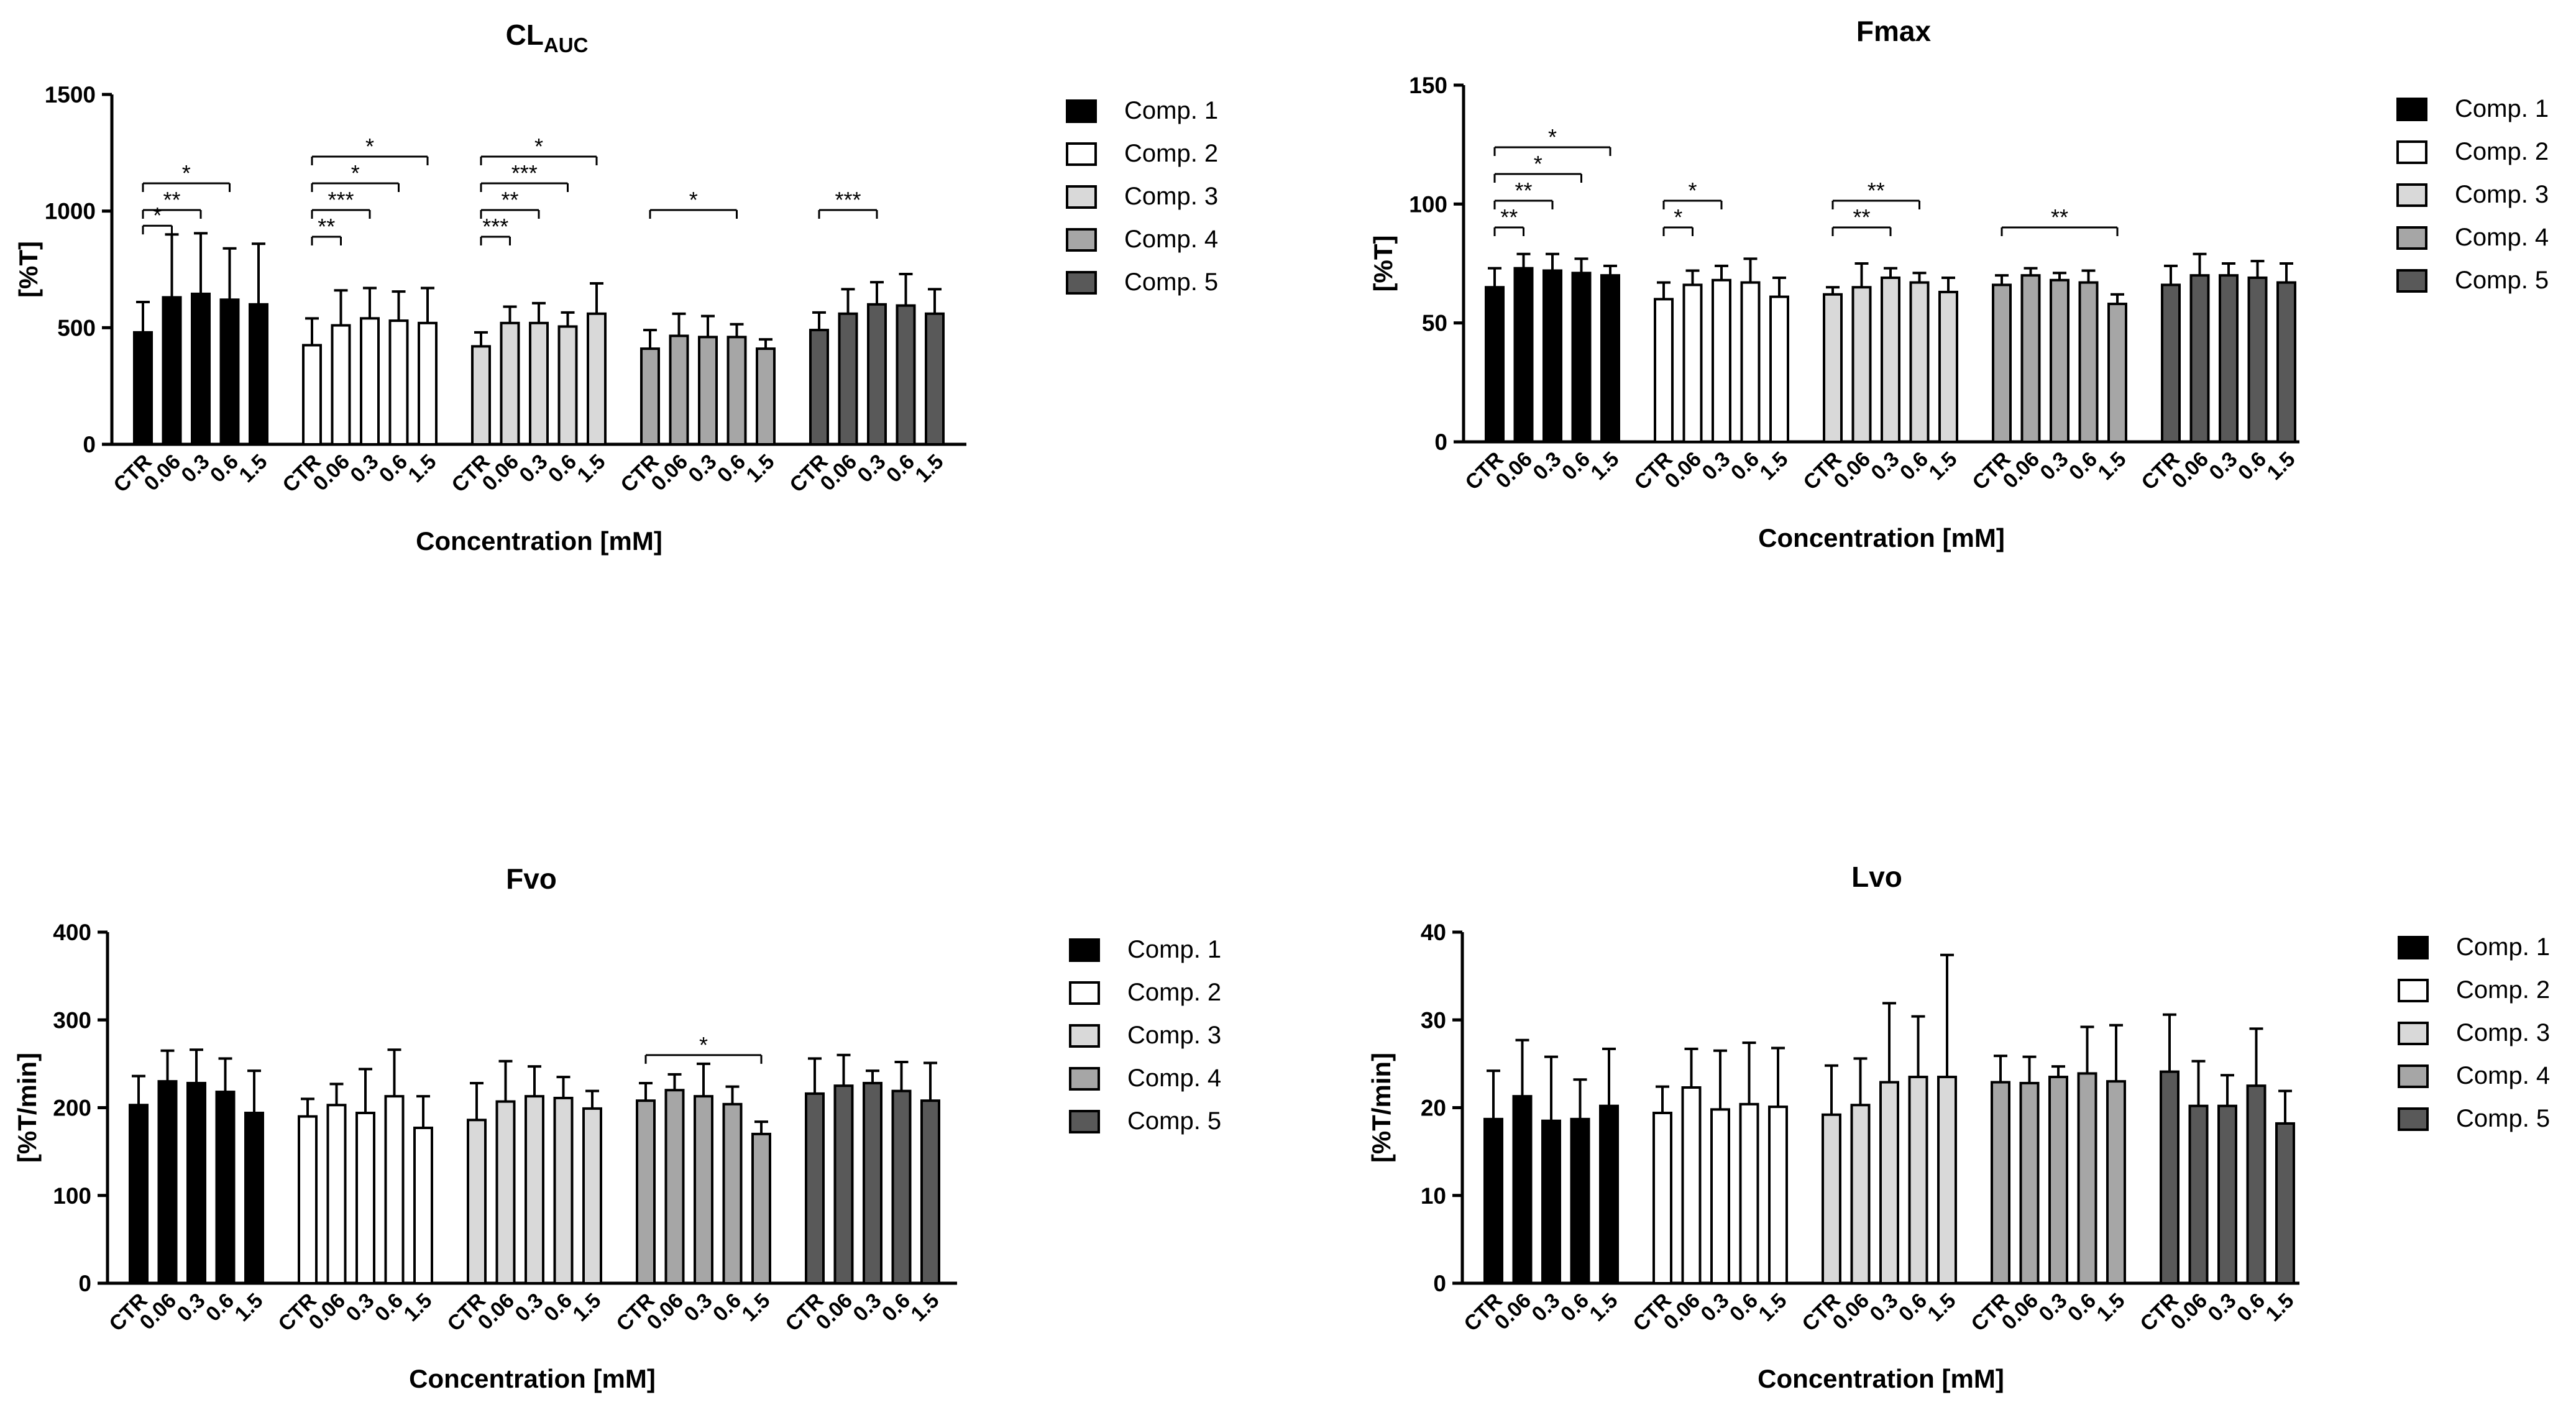 Image resolution: width=2576 pixels, height=1410 pixels. What do you see at coordinates (1433, 1020) in the screenshot?
I see `y-tick-label: 30` at bounding box center [1433, 1020].